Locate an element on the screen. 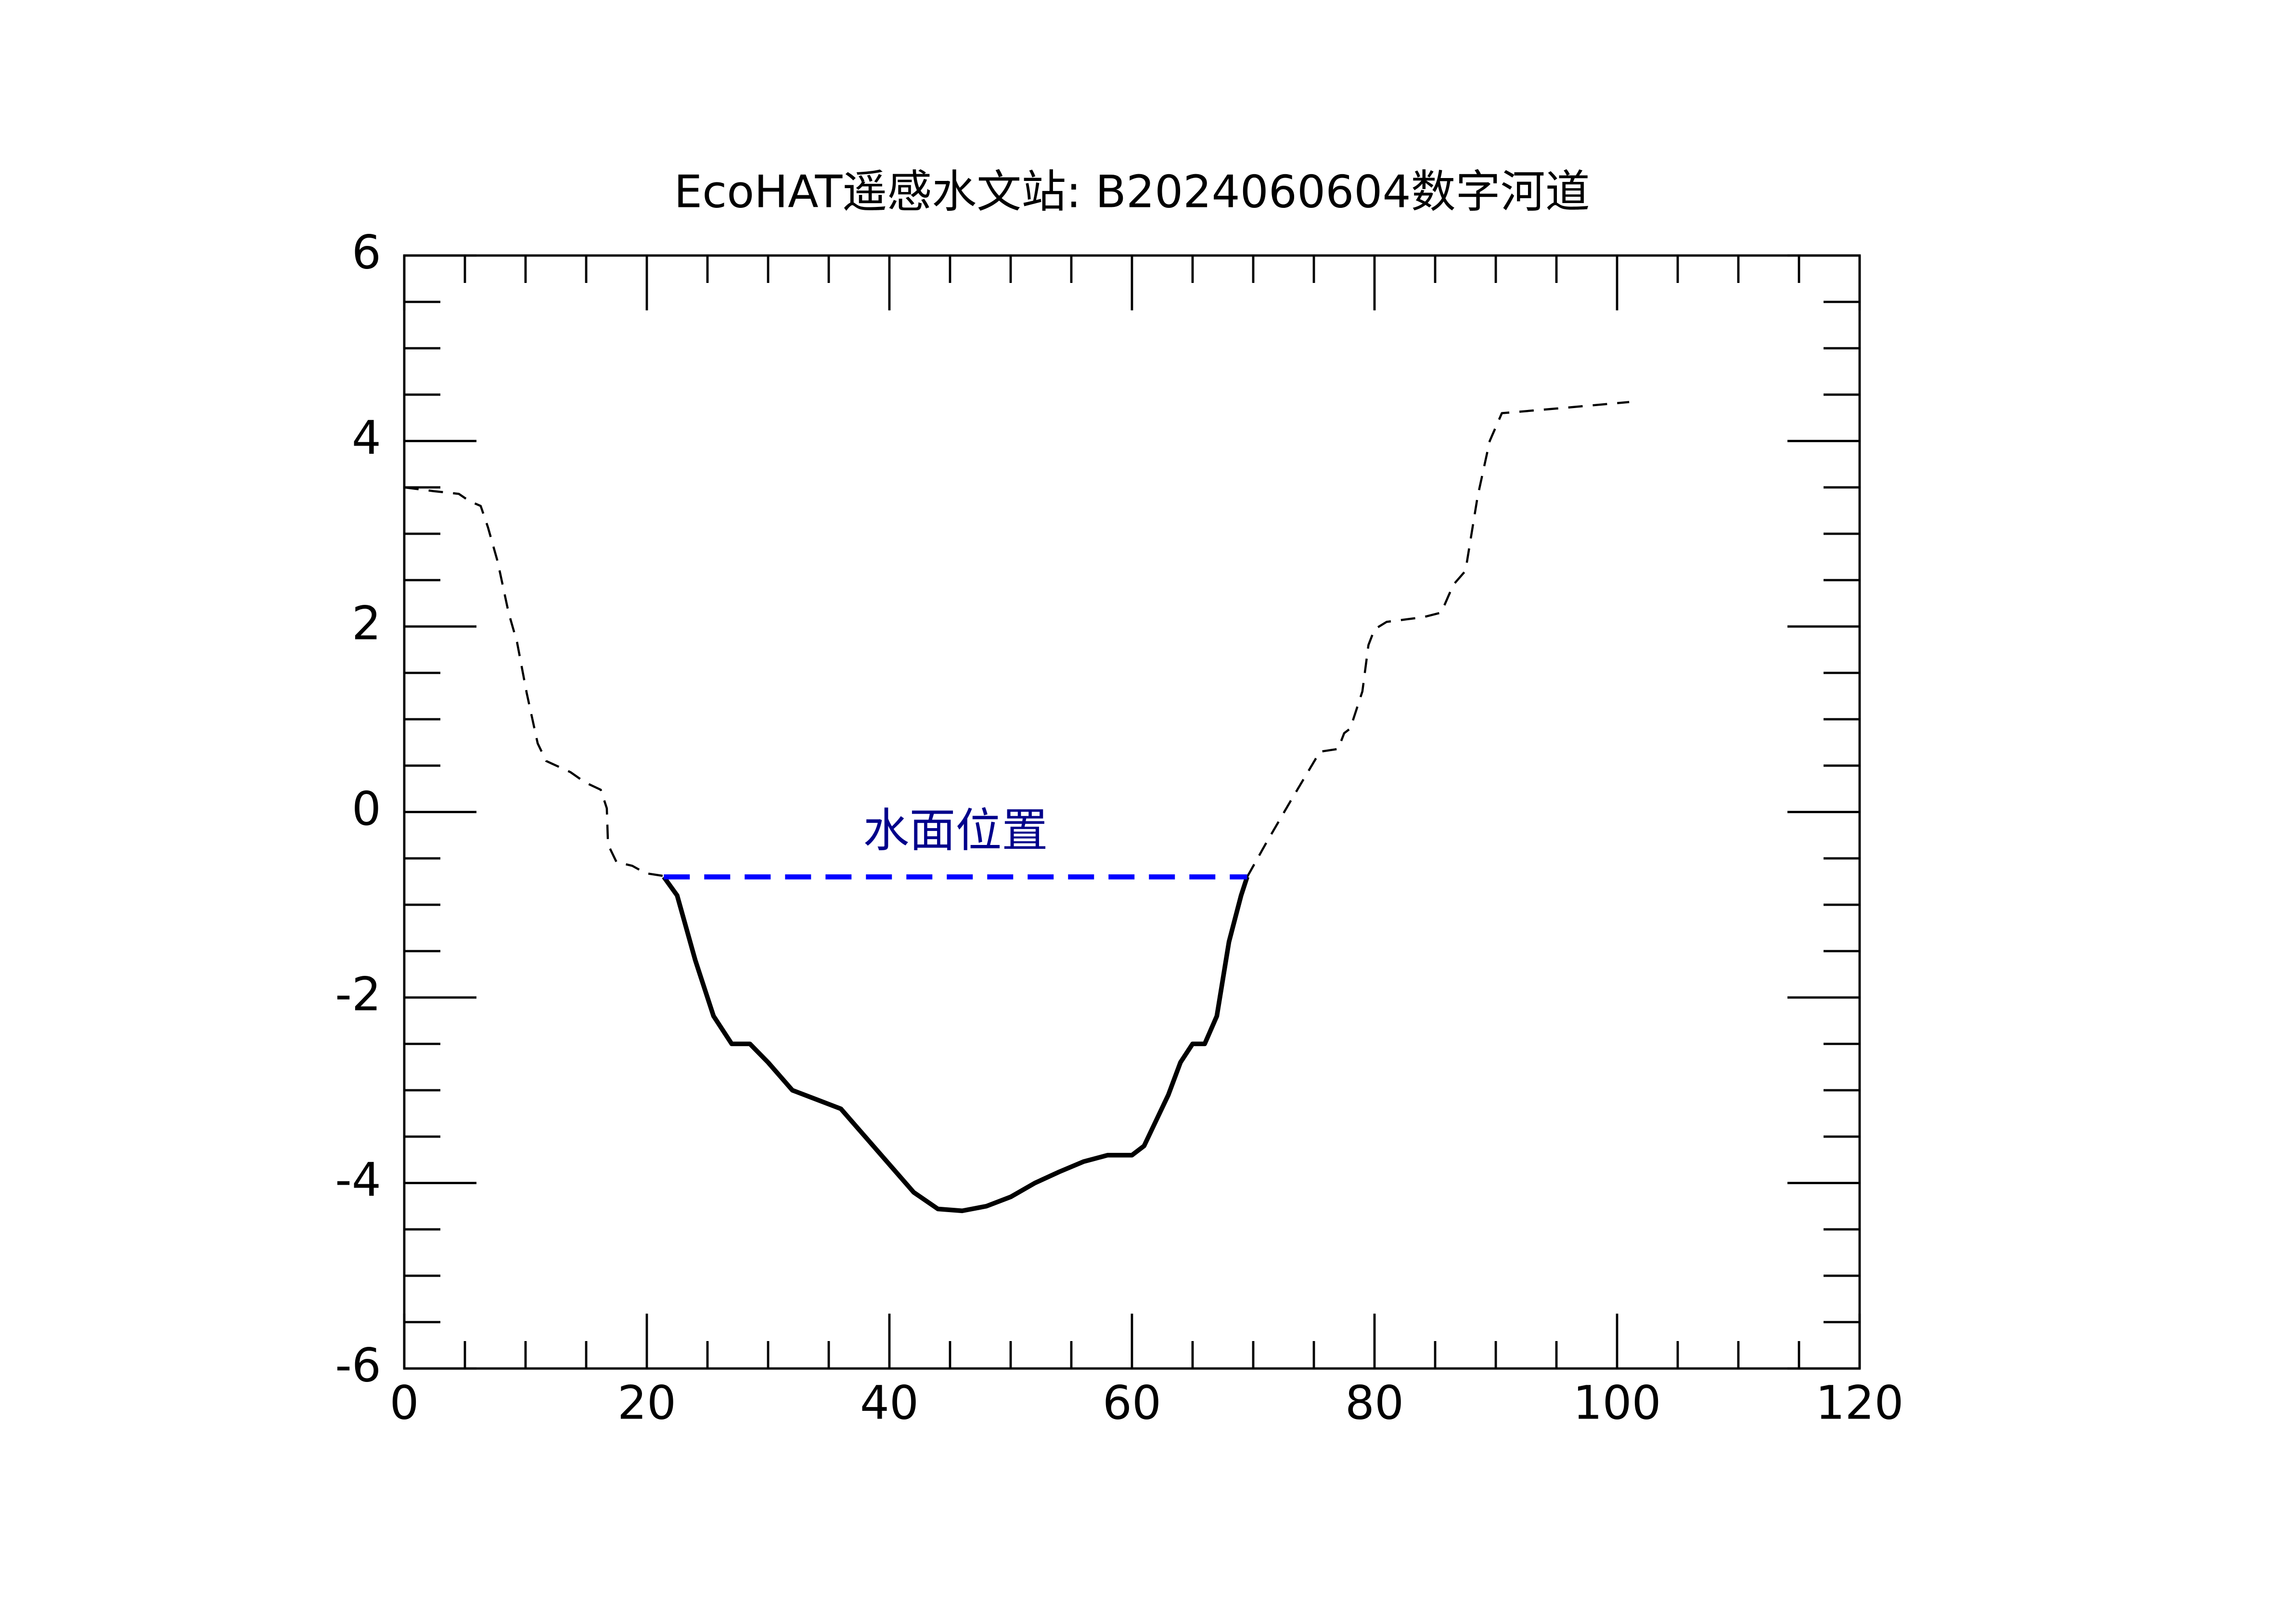 This screenshot has width=2274, height=1624. y-tick-label: 2 is located at coordinates (366, 623).